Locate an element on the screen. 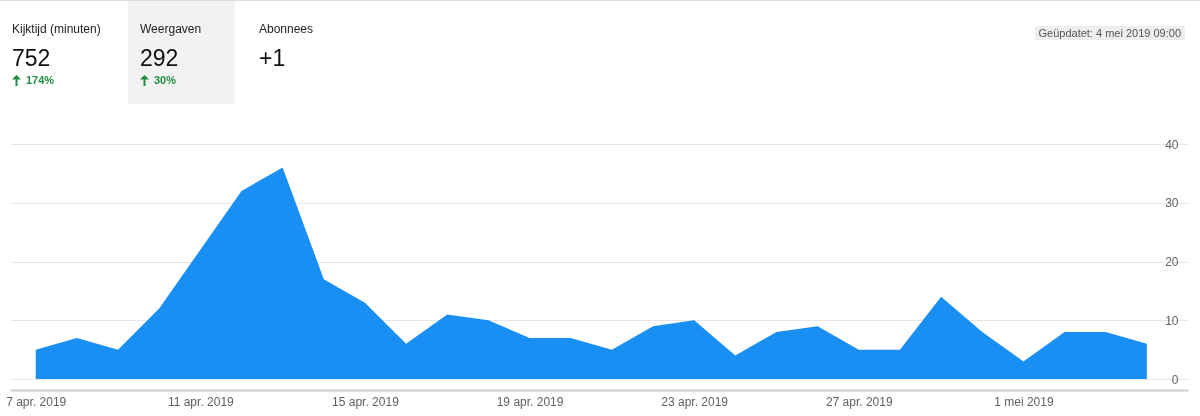 This screenshot has width=1200, height=416. text: Kijktijd (minuten) is located at coordinates (56, 29).